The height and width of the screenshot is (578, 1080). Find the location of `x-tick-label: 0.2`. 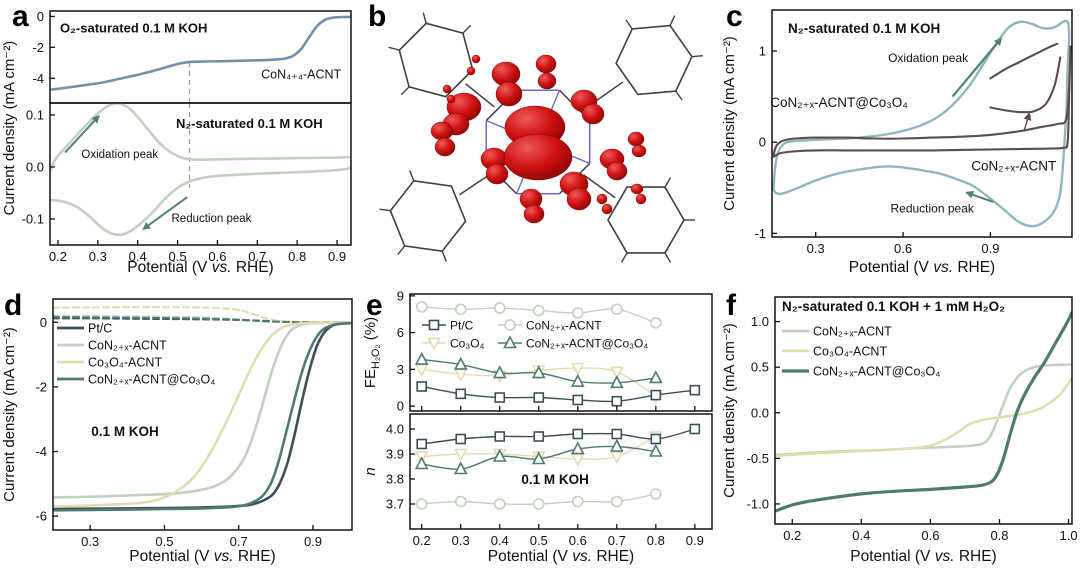

x-tick-label: 0.2 is located at coordinates (792, 535).